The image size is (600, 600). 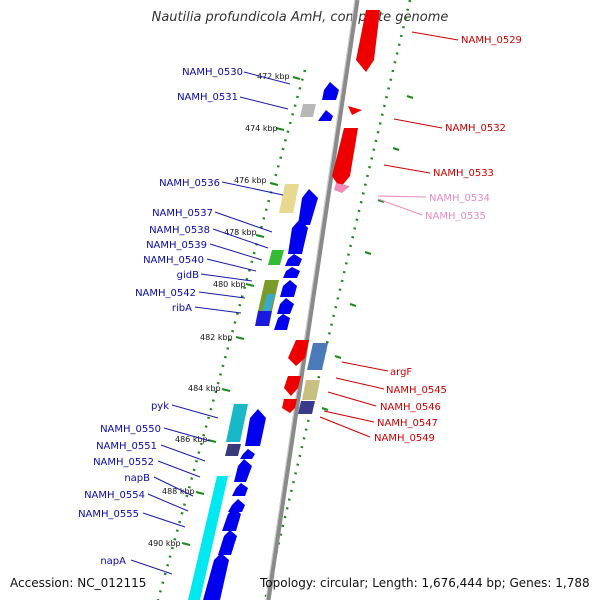 I want to click on gray-feature-block, so click(x=308, y=110).